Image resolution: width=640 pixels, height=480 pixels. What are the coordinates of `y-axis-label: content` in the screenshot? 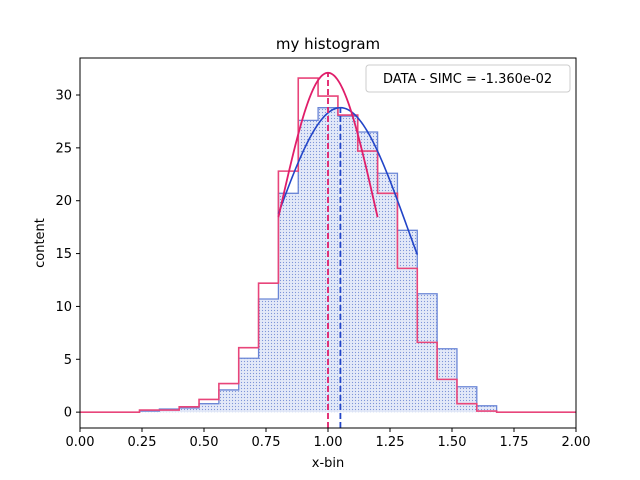 It's located at (40, 243).